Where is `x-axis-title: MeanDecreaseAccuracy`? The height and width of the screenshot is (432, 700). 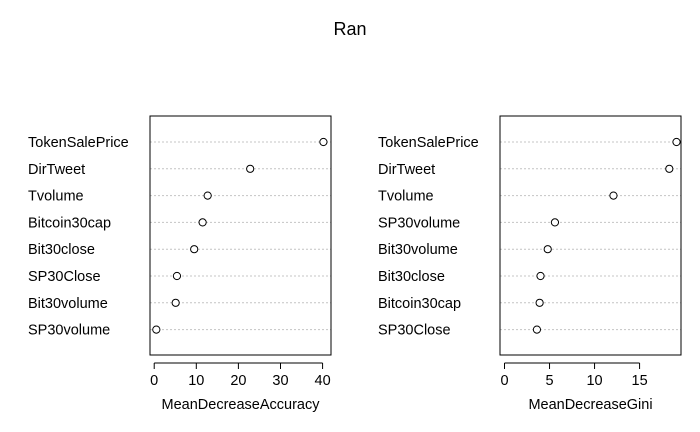
x-axis-title: MeanDecreaseAccuracy is located at coordinates (241, 405).